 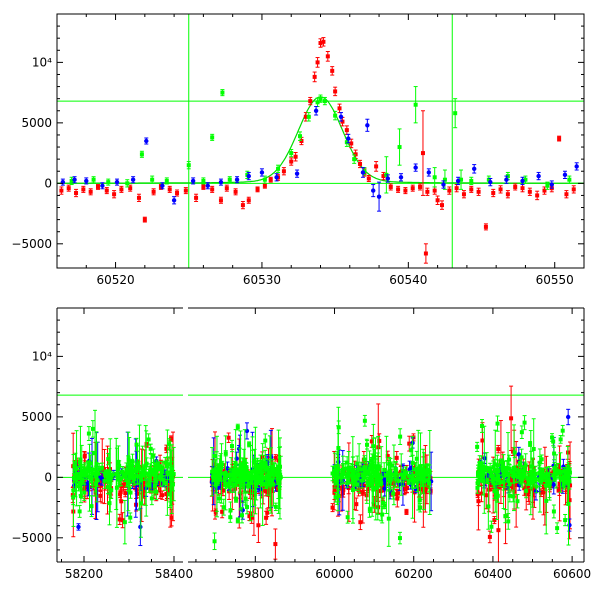 I want to click on x-tick-label: 60400, so click(x=493, y=574).